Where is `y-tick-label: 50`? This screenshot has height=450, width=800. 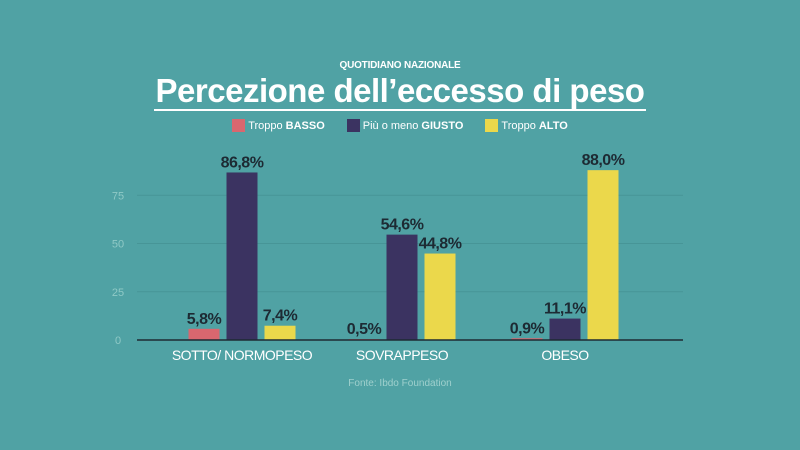 y-tick-label: 50 is located at coordinates (118, 245).